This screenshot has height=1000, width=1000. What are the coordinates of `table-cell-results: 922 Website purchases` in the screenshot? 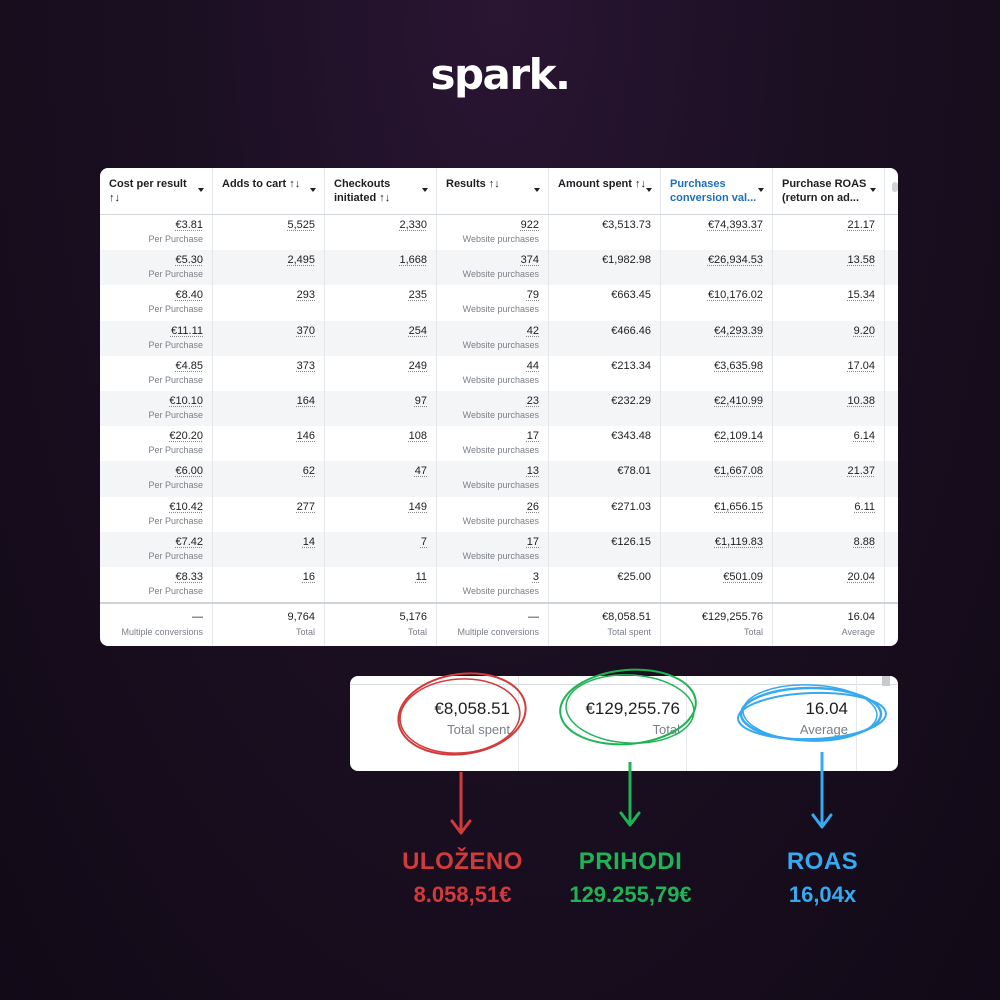 It's located at (493, 233).